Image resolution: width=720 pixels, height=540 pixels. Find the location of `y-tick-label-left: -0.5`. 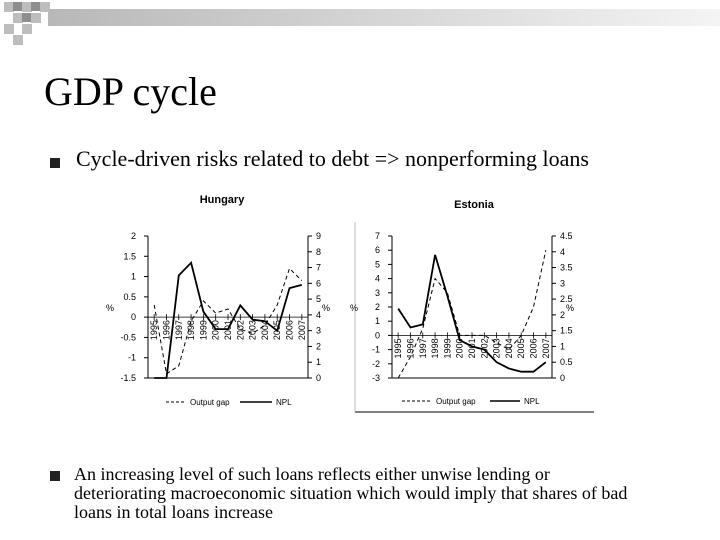

y-tick-label-left: -0.5 is located at coordinates (128, 337).